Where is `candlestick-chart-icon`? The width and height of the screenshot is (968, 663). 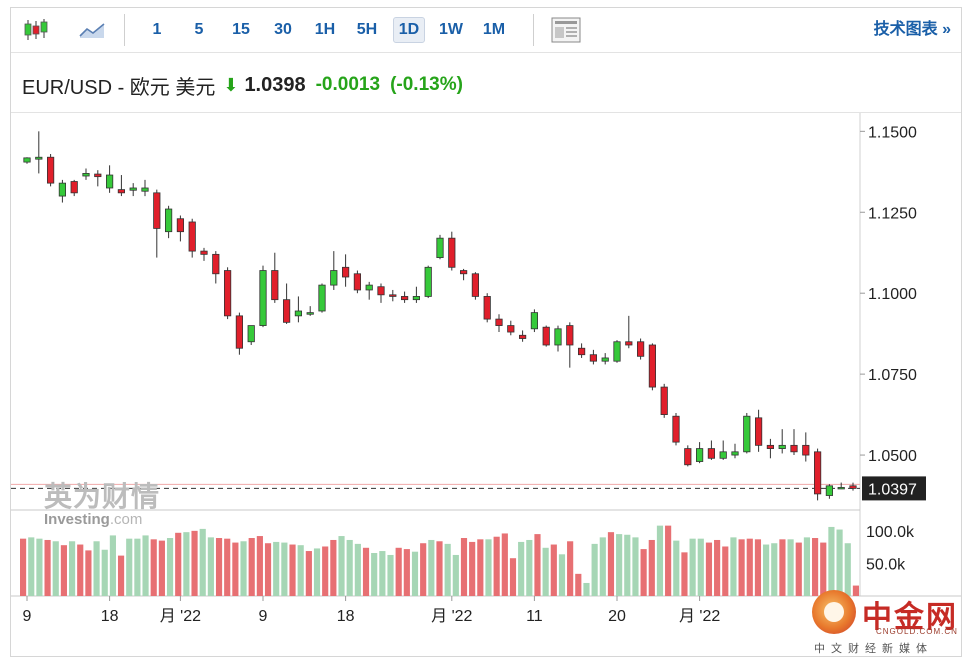
candlestick-chart-icon is located at coordinates (36, 30).